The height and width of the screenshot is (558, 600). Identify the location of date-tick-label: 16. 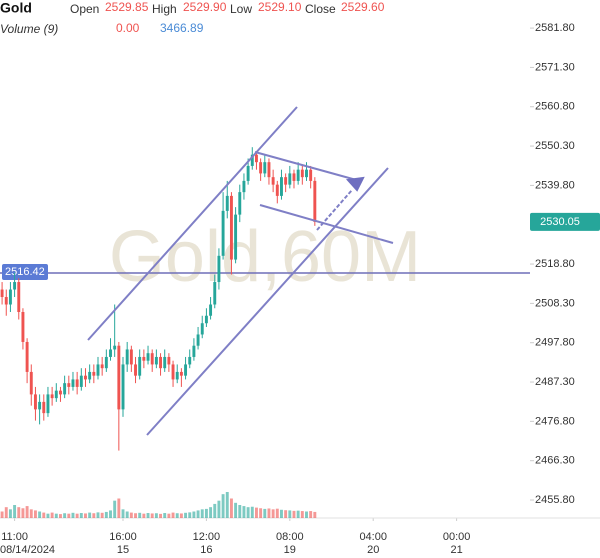
(206, 550).